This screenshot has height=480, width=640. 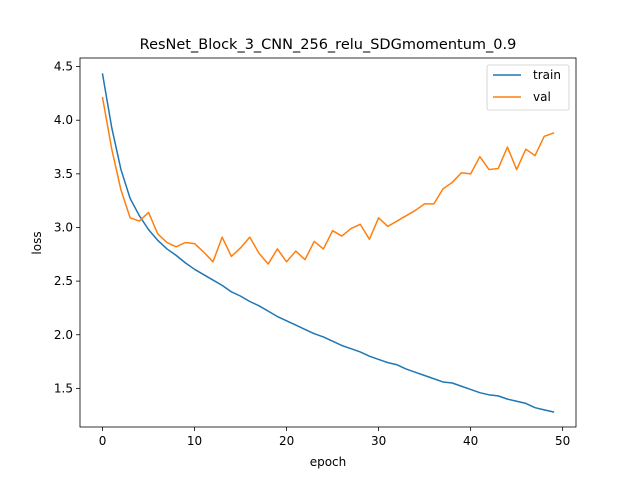 I want to click on y-tick-label: 4.5, so click(x=63, y=67).